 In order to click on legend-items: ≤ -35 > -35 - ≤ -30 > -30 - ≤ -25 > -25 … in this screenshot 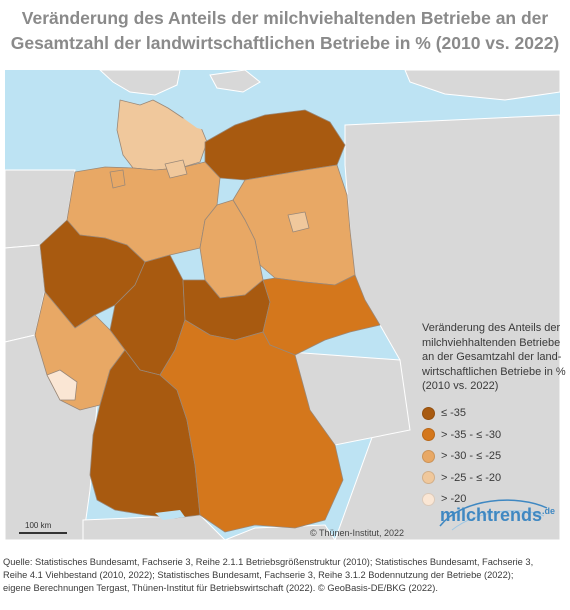, I will do `click(496, 457)`.